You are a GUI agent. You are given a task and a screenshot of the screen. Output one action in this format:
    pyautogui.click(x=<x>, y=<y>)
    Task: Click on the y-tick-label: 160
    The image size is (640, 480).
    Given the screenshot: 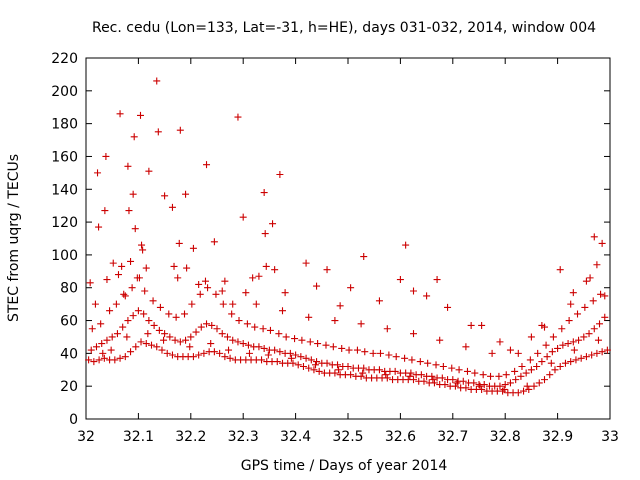 What is the action you would take?
    pyautogui.click(x=64, y=157)
    